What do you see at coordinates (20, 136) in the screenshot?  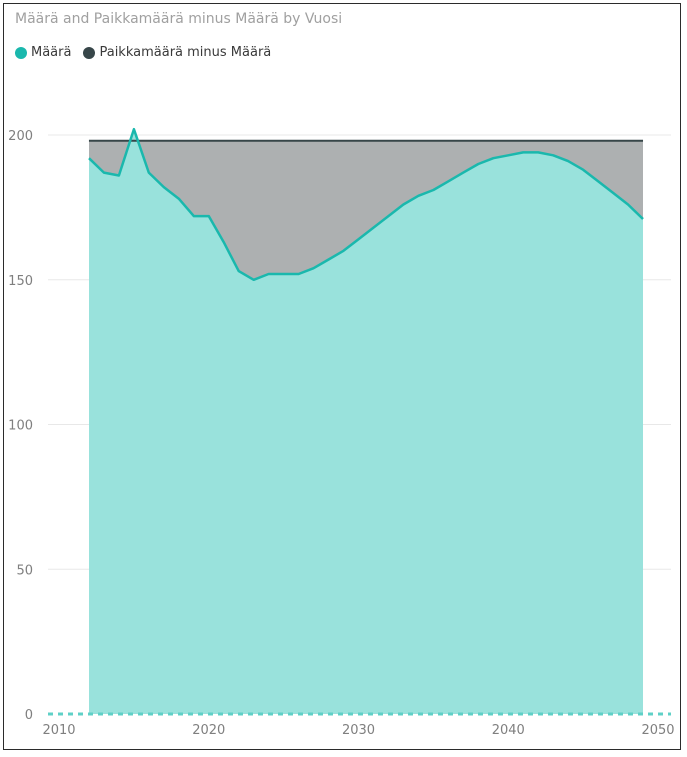 I see `y-tick-label: 200` at bounding box center [20, 136].